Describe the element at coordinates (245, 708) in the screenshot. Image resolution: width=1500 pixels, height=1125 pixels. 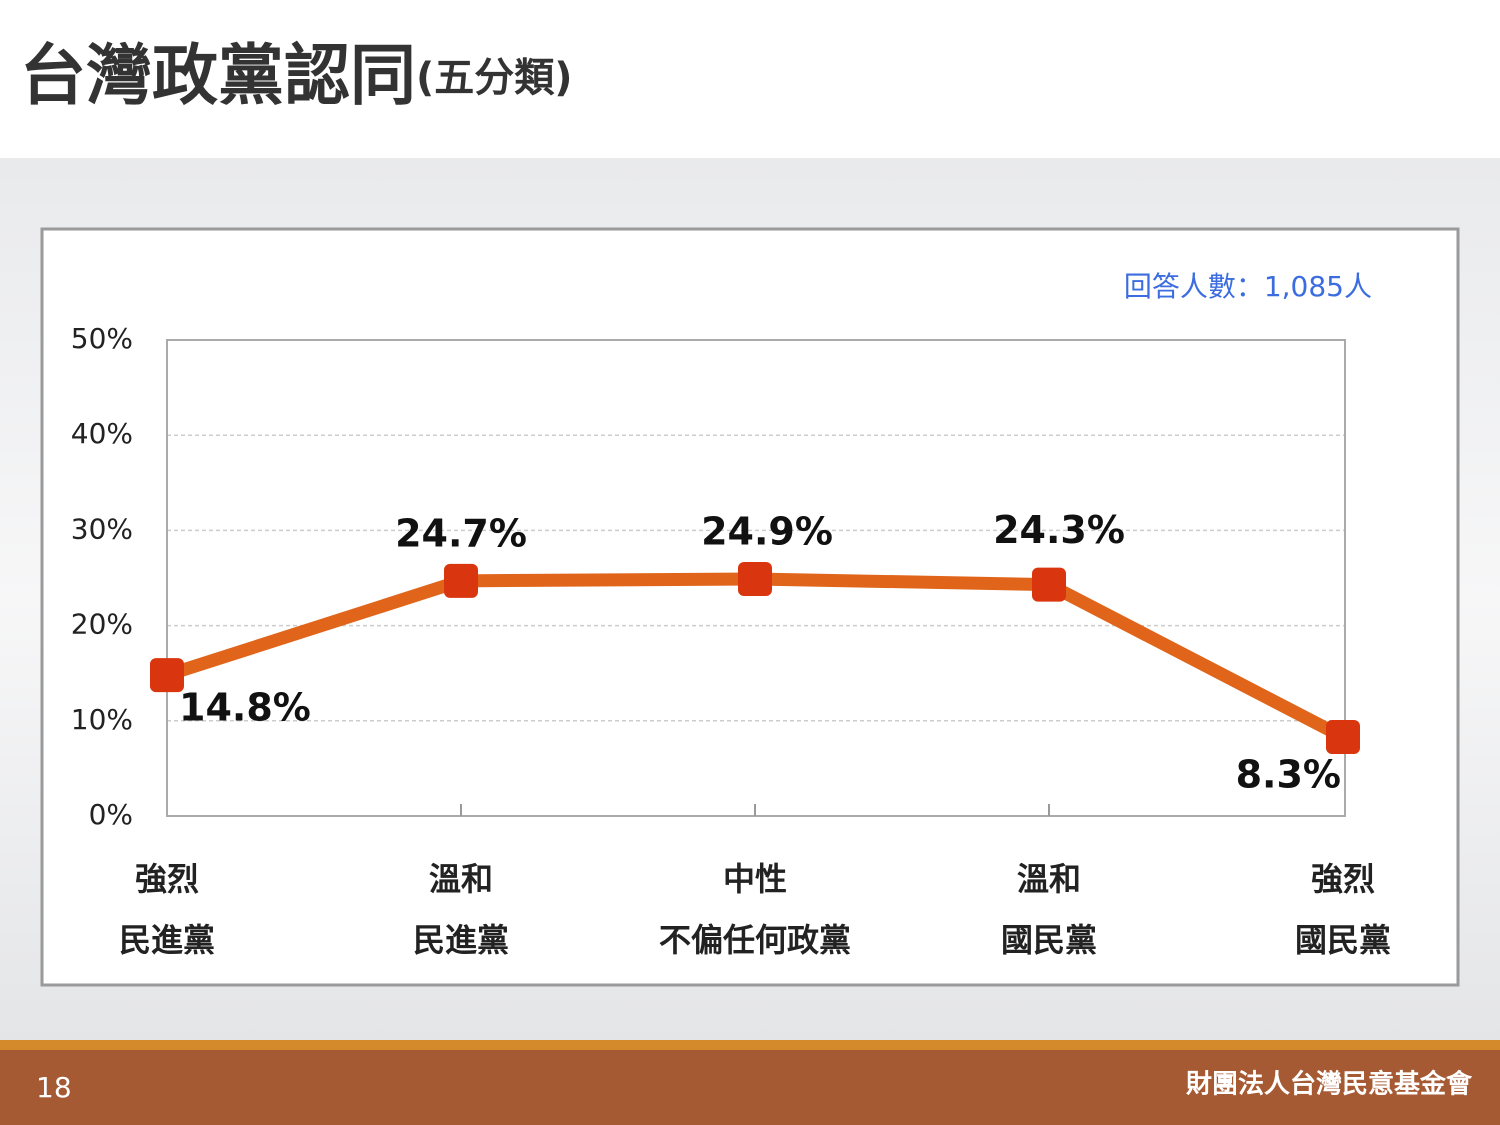
I see `data-label: 14.8%` at that location.